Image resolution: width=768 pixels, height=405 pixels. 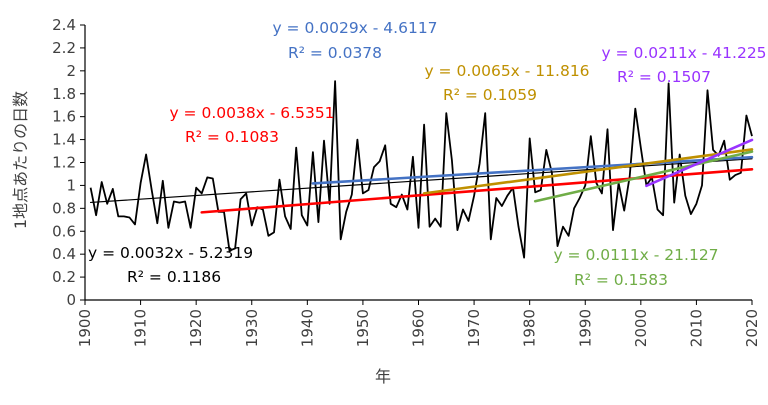 What do you see at coordinates (419, 328) in the screenshot?
I see `x-tick-label: 1960` at bounding box center [419, 328].